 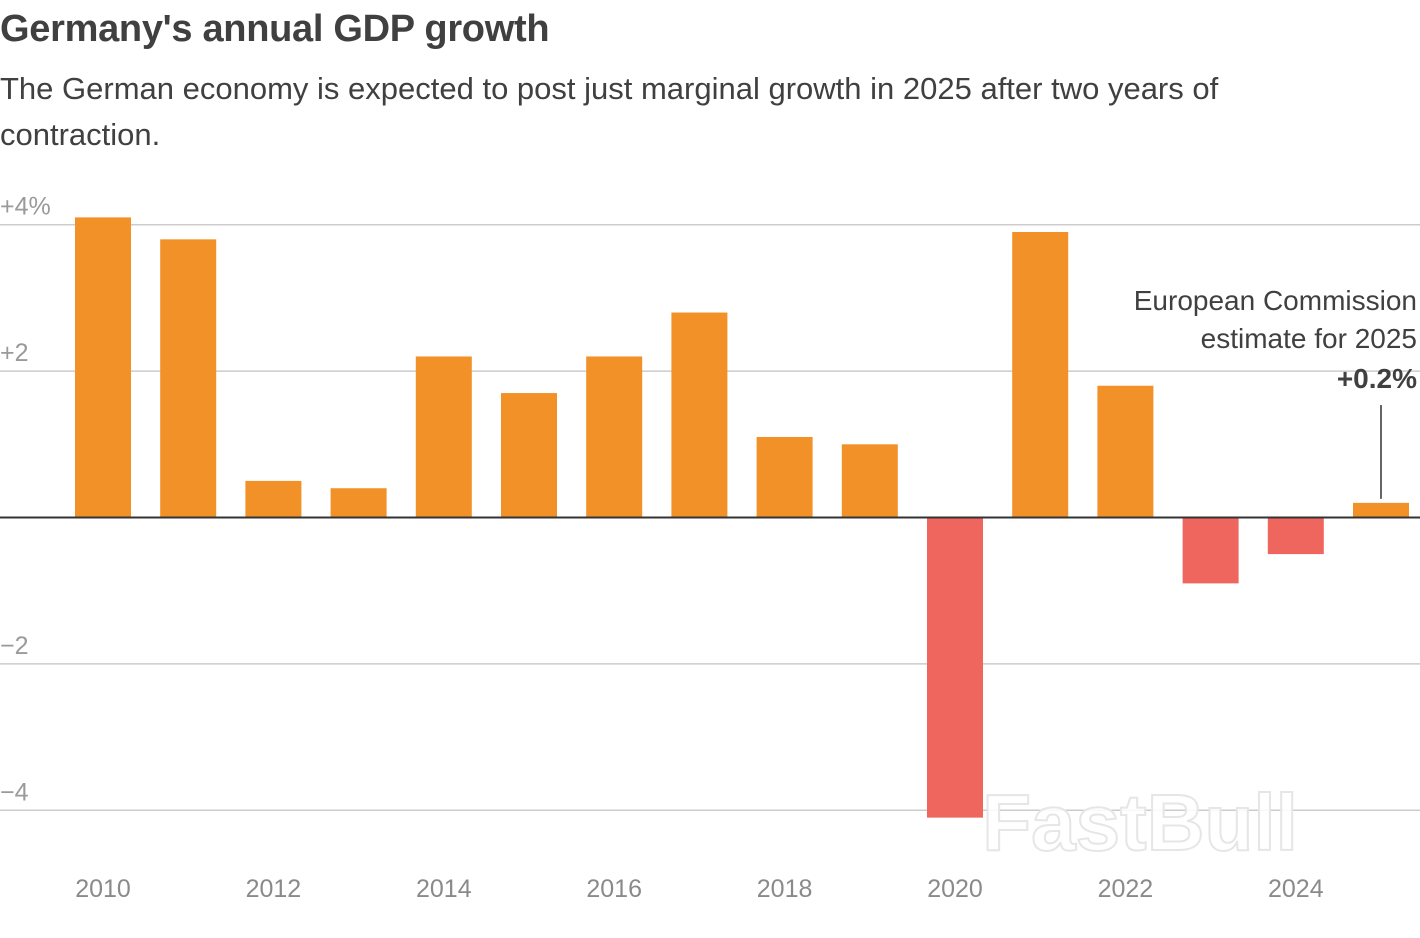 What do you see at coordinates (1275, 300) in the screenshot?
I see `annotation-line-1: European Commission` at bounding box center [1275, 300].